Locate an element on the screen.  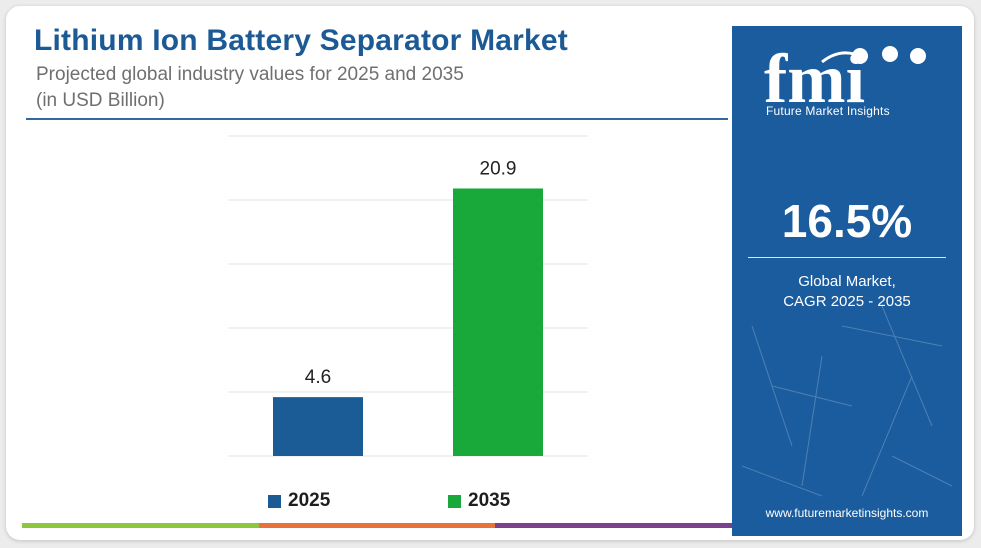
legend-label-2035: 2035 is located at coordinates (489, 500).